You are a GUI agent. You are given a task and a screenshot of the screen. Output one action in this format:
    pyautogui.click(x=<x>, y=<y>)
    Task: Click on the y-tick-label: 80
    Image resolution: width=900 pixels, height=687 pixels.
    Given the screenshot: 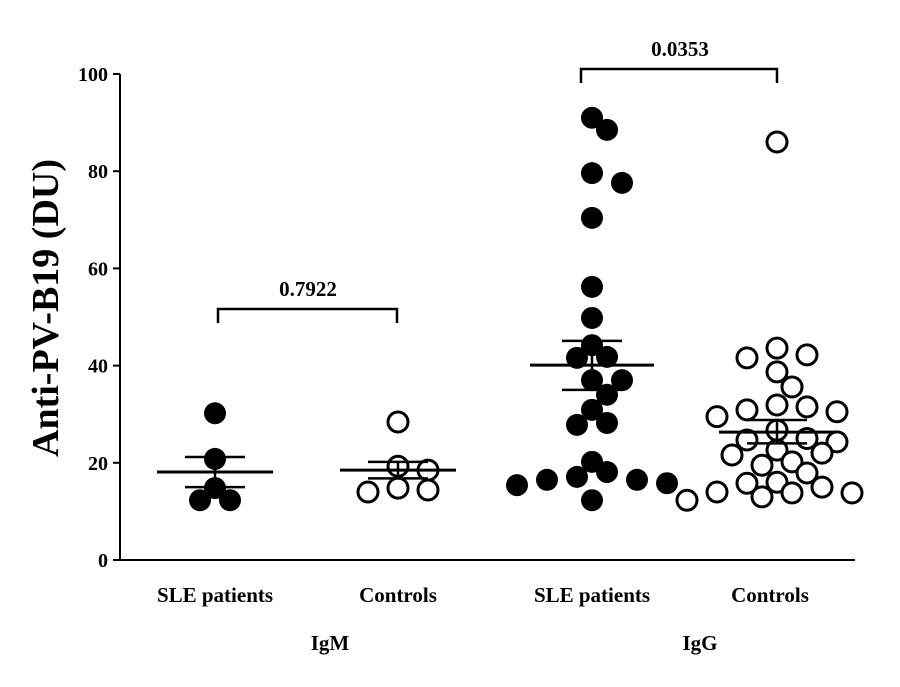 What is the action you would take?
    pyautogui.click(x=98, y=172)
    